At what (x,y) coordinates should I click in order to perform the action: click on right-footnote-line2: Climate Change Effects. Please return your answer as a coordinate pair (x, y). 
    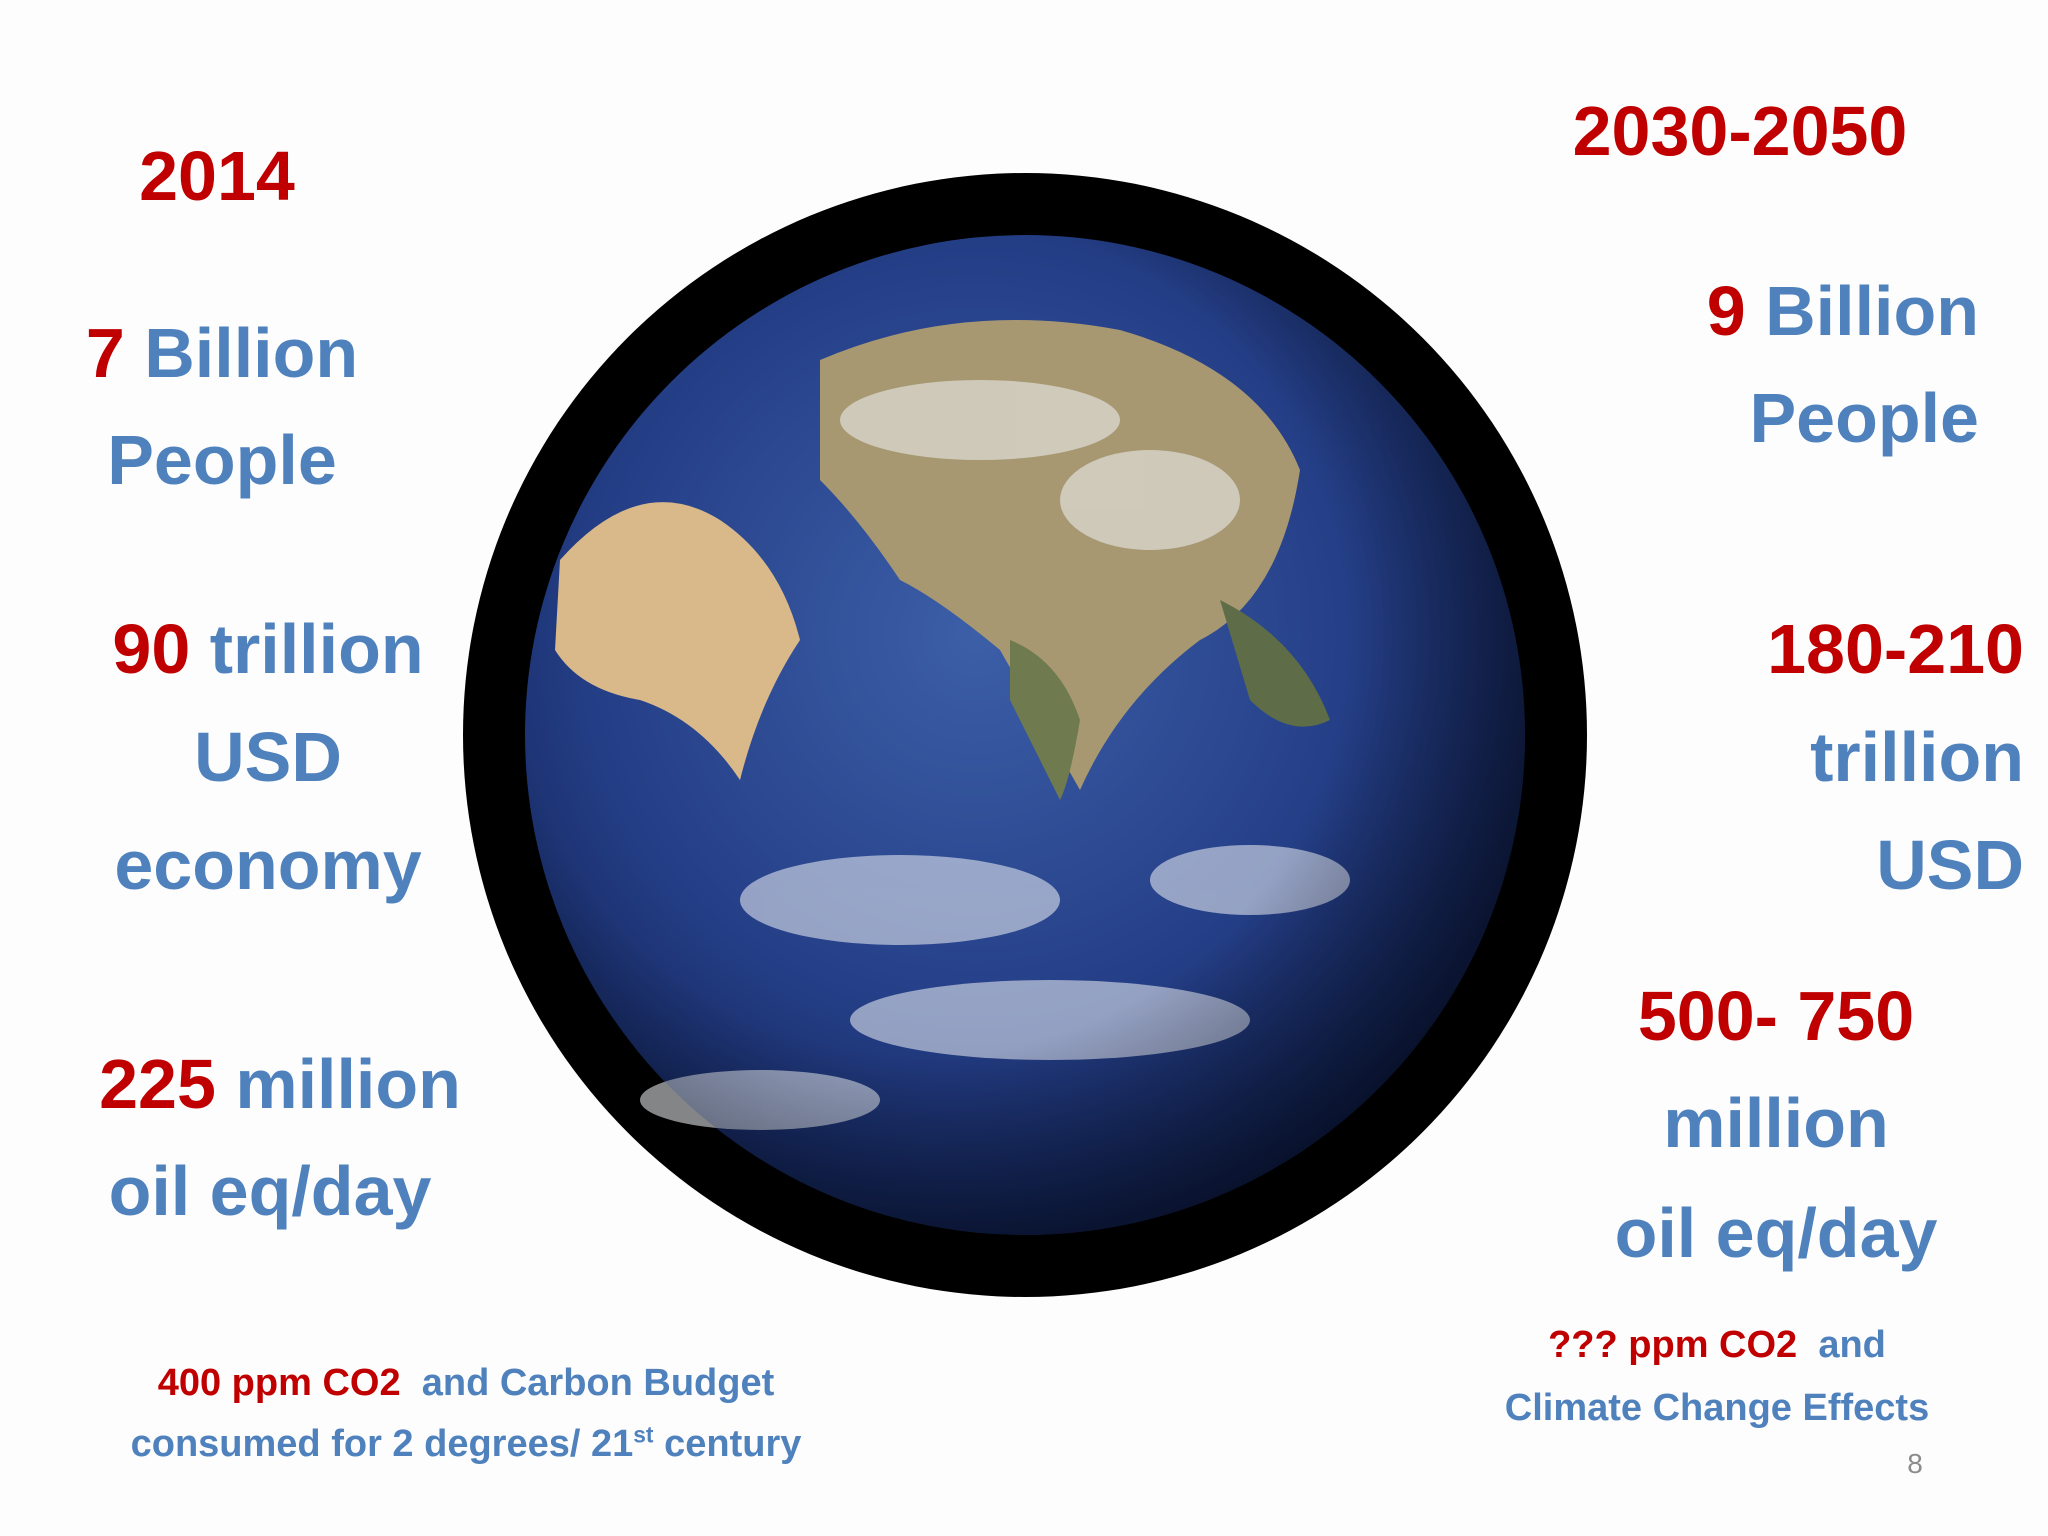
    Looking at the image, I should click on (1717, 1408).